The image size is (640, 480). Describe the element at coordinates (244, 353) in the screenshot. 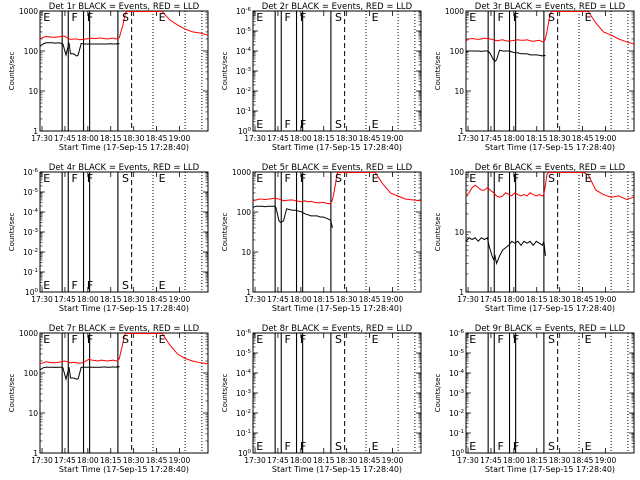

I see `y-tick-label: 10-5` at that location.